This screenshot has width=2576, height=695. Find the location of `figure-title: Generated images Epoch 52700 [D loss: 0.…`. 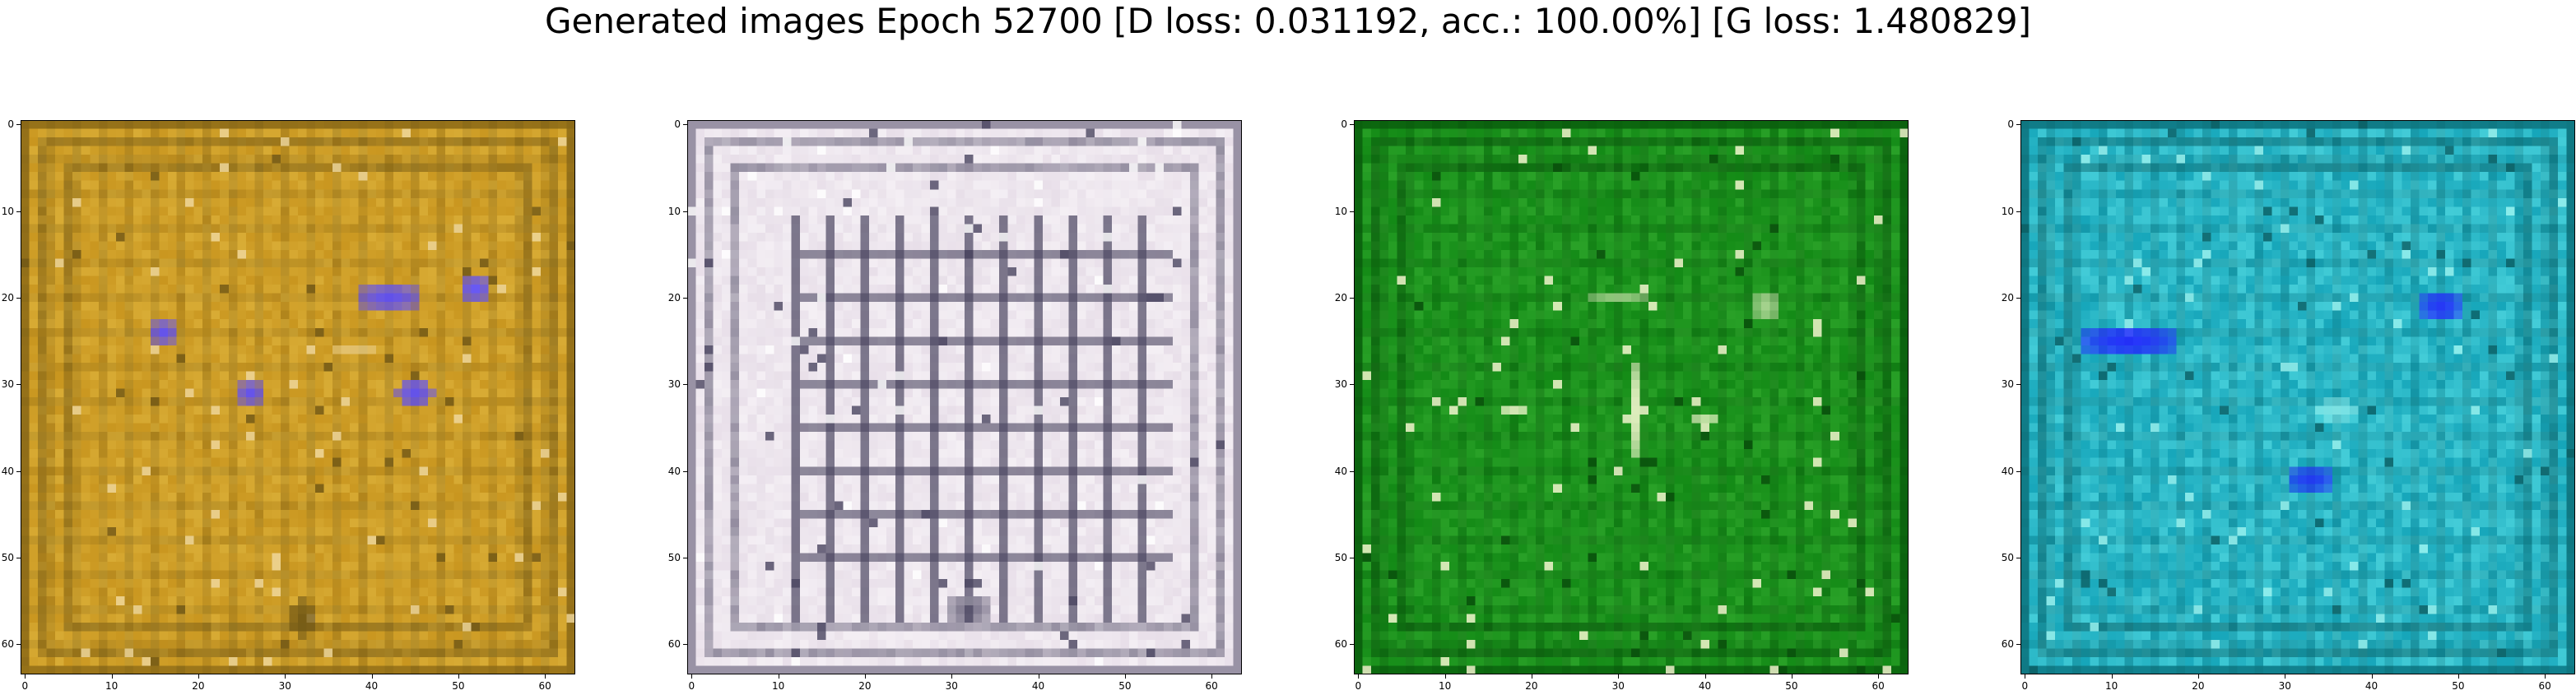

figure-title: Generated images Epoch 52700 [D loss: 0.… is located at coordinates (1288, 21).